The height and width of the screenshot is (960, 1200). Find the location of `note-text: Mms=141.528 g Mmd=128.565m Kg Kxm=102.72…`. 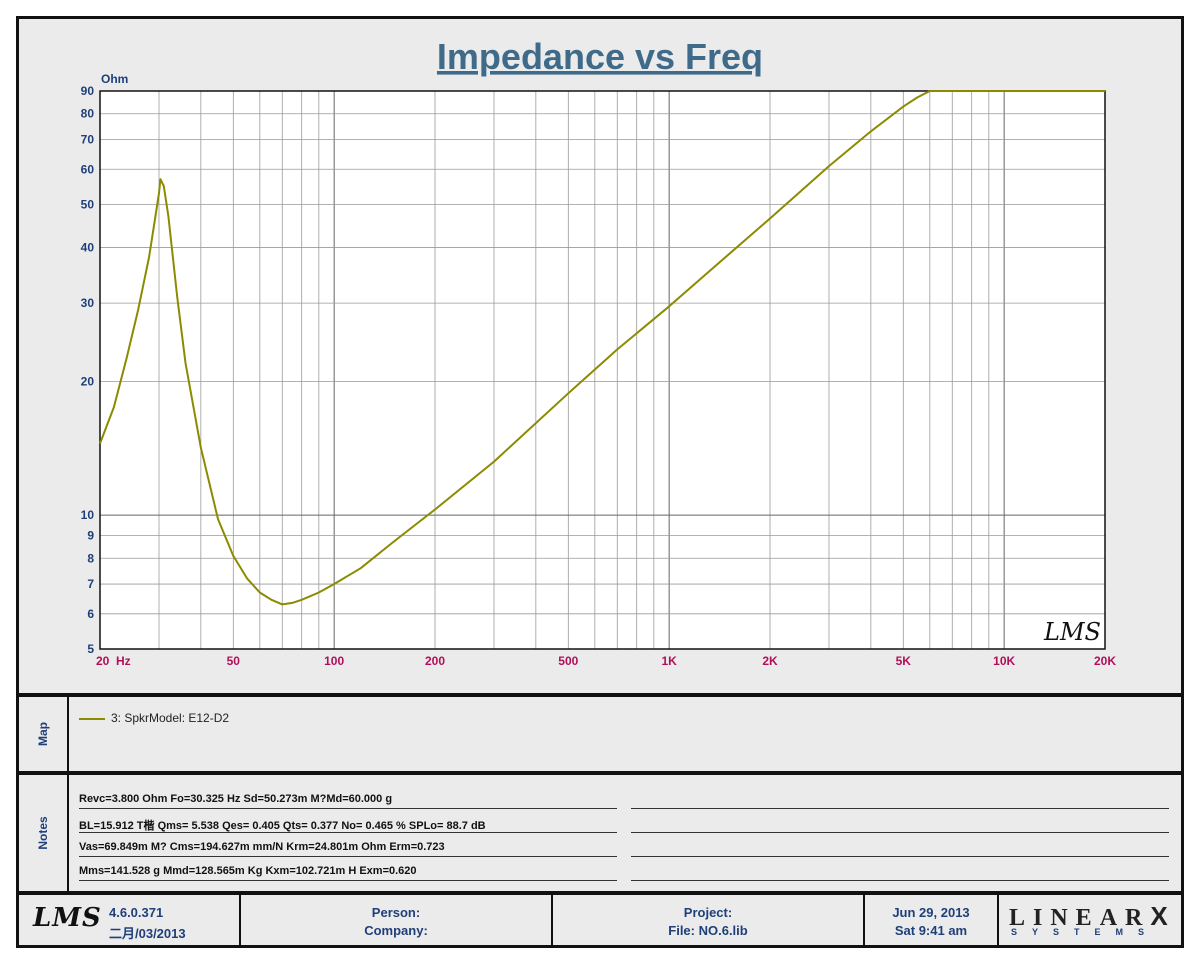

note-text: Mms=141.528 g Mmd=128.565m Kg Kxm=102.72… is located at coordinates (348, 873).